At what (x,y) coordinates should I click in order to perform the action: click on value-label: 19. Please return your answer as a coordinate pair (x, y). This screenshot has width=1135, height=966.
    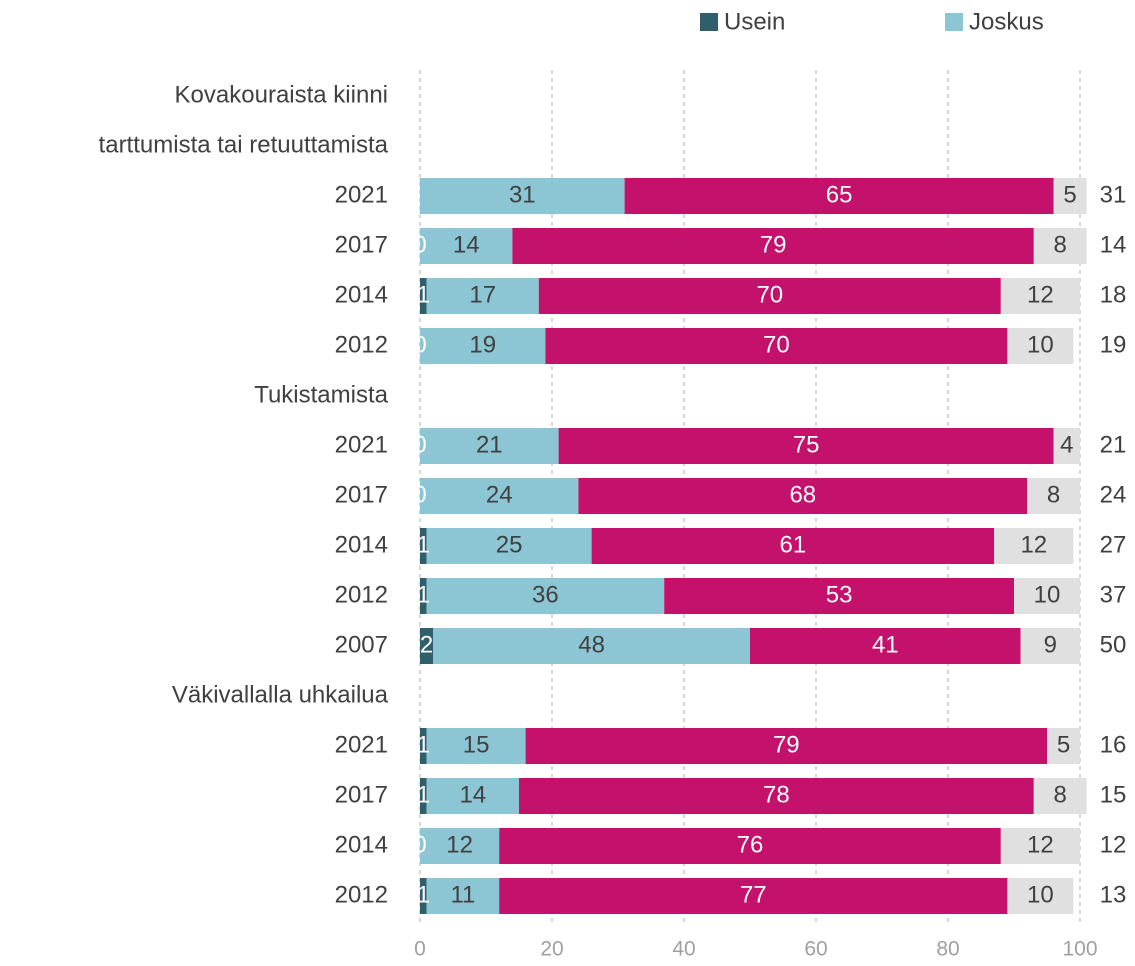
    Looking at the image, I should click on (482, 344).